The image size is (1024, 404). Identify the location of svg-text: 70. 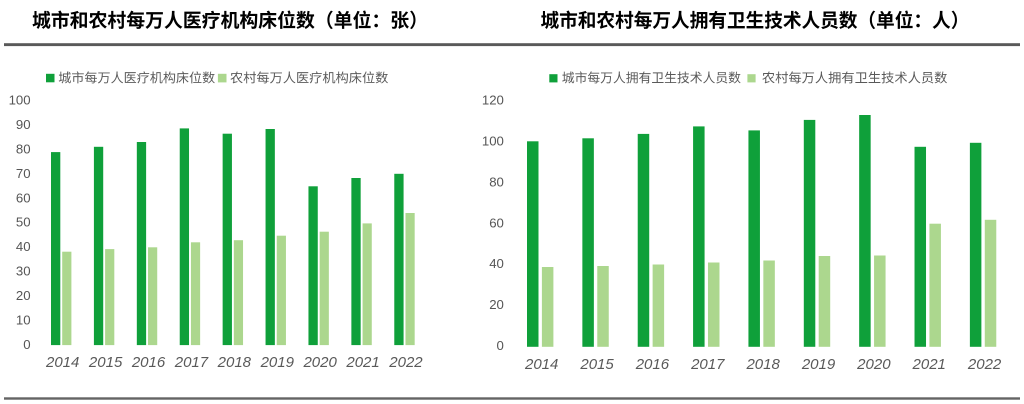
(23, 173).